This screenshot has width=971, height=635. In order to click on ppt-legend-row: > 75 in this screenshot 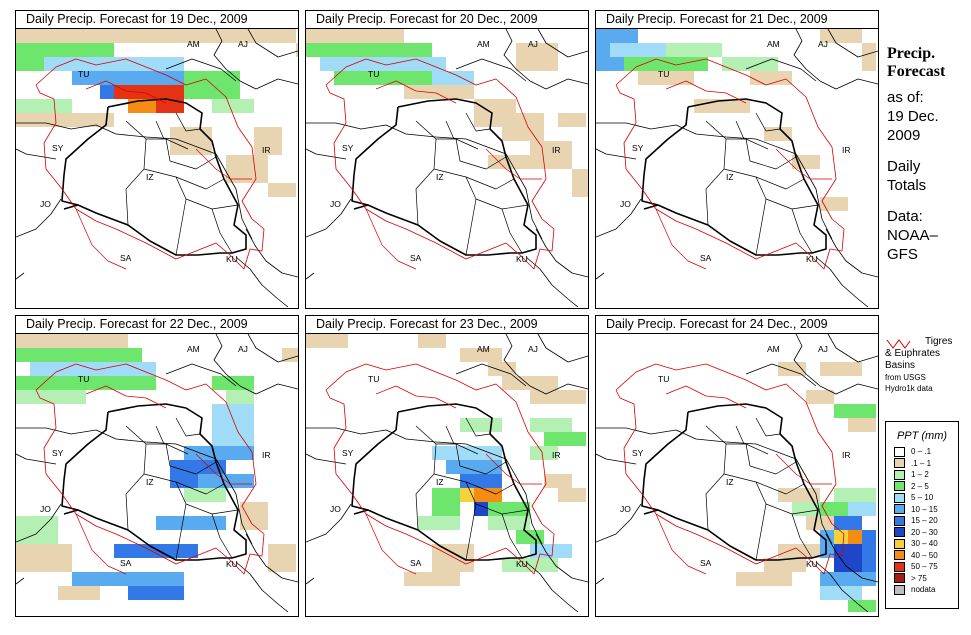, I will do `click(926, 579)`.